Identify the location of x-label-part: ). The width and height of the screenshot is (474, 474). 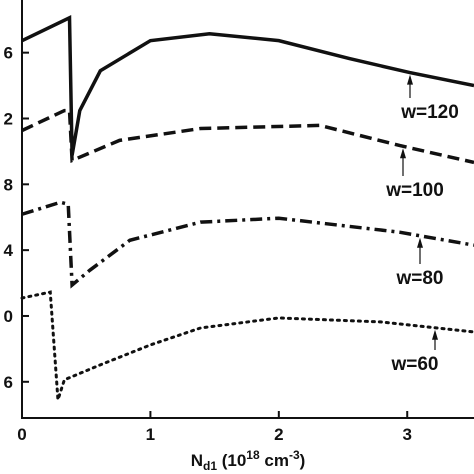
(303, 460).